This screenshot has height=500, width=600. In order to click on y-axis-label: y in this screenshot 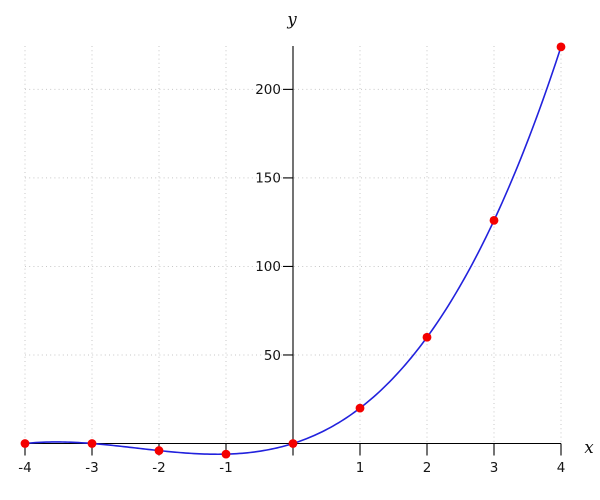, I will do `click(291, 19)`.